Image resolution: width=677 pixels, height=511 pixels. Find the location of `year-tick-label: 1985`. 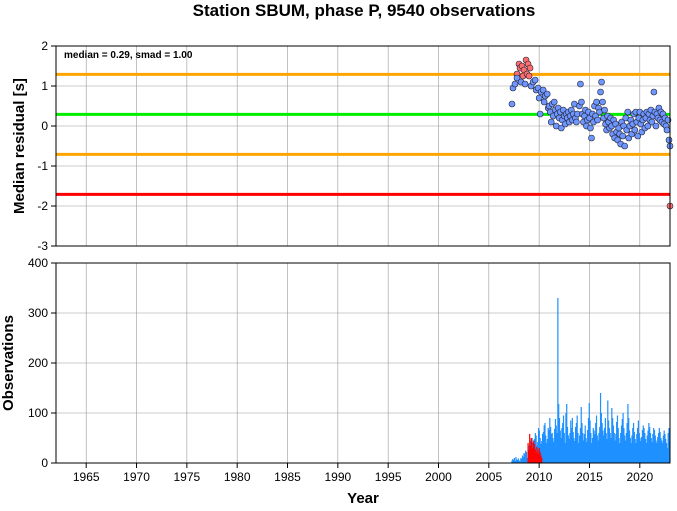

year-tick-label: 1985 is located at coordinates (287, 477).